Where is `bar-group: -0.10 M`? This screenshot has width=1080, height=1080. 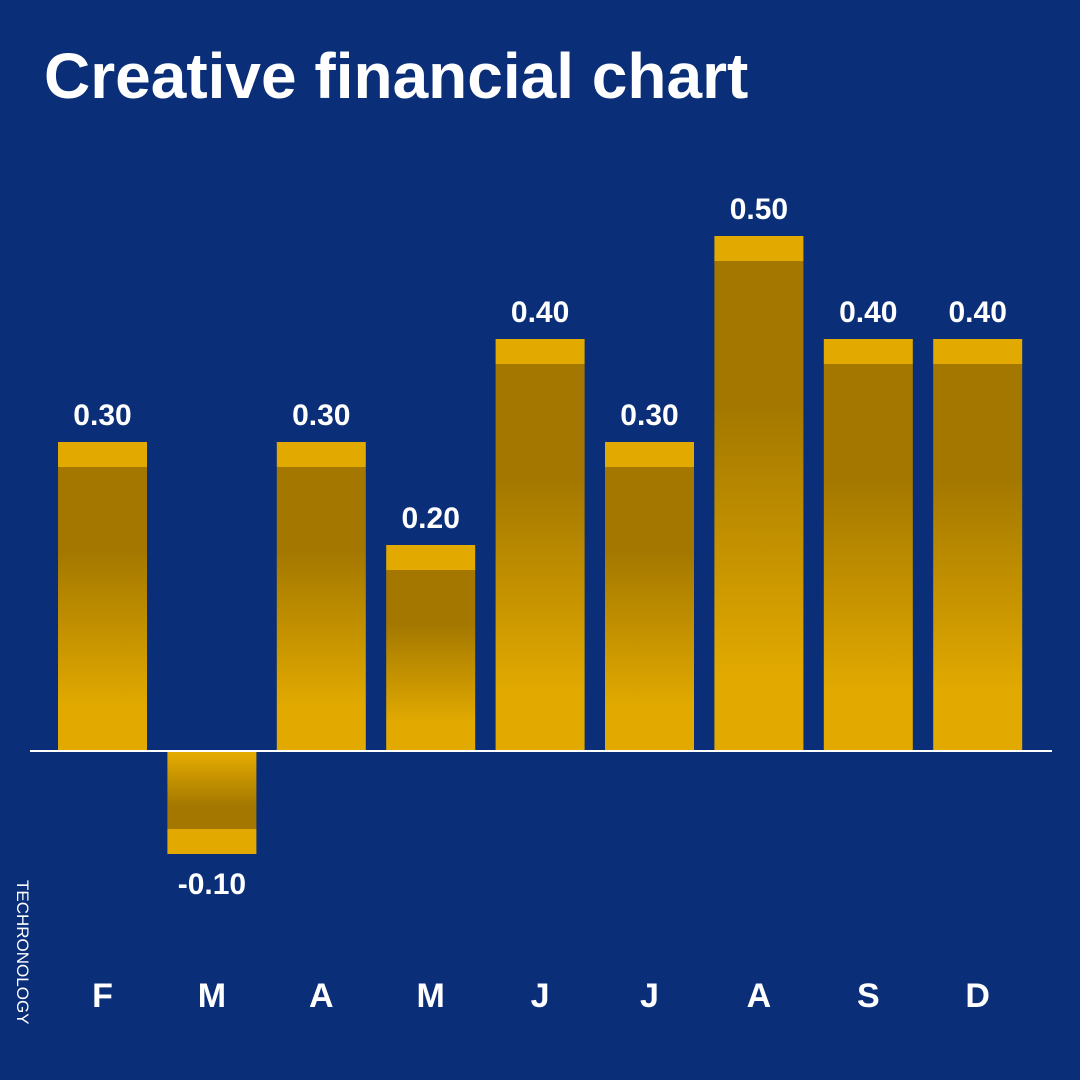
bar-group: -0.10 M is located at coordinates (212, 883).